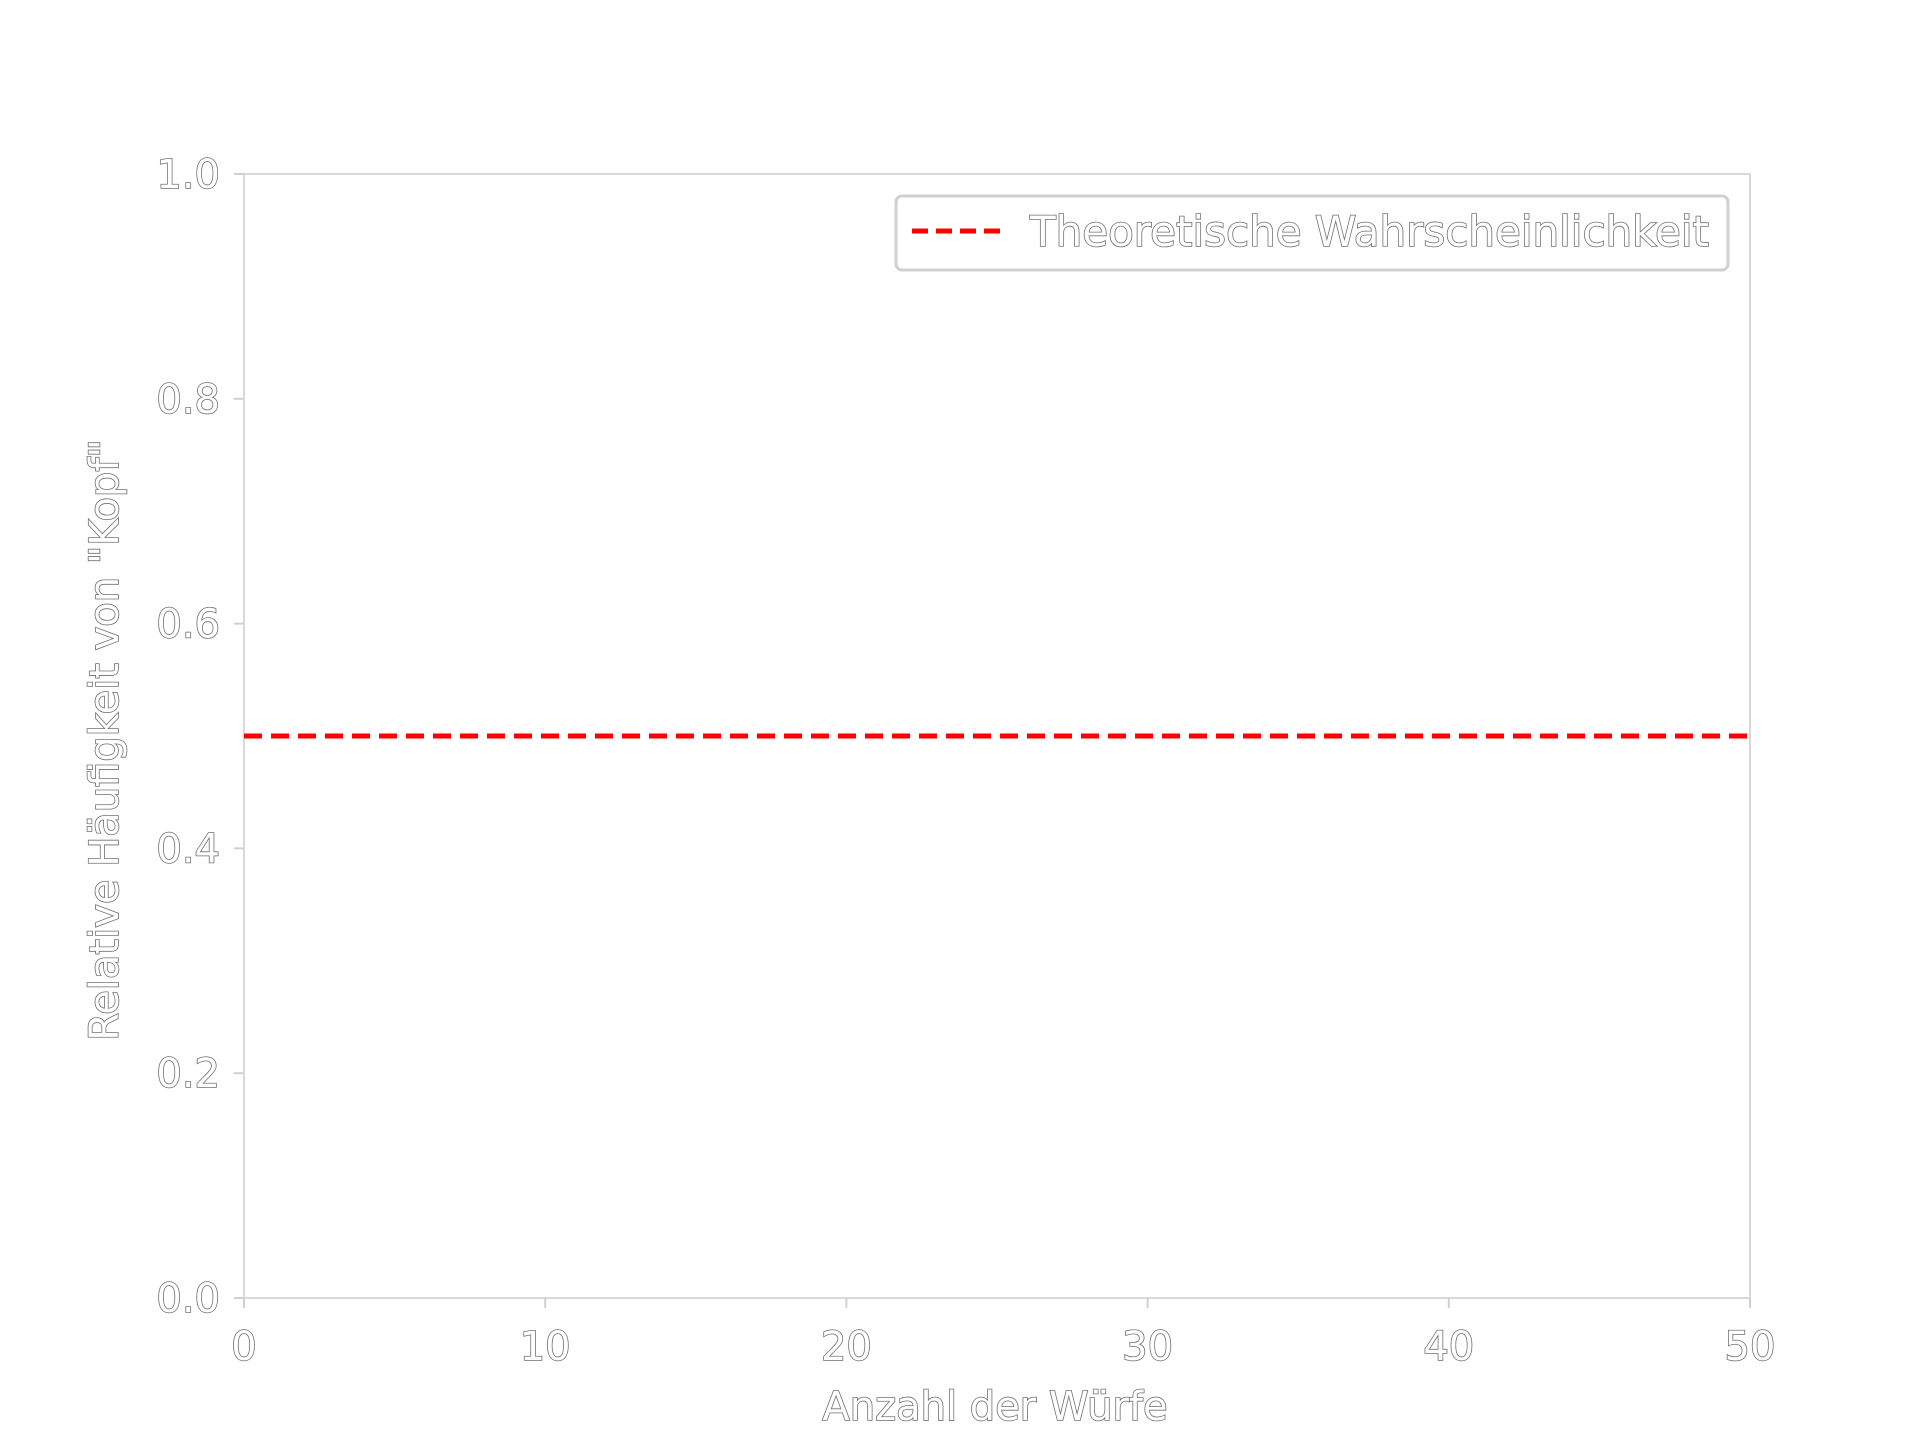  I want to click on x-axis-label: Anzahl der Würfe, so click(994, 1407).